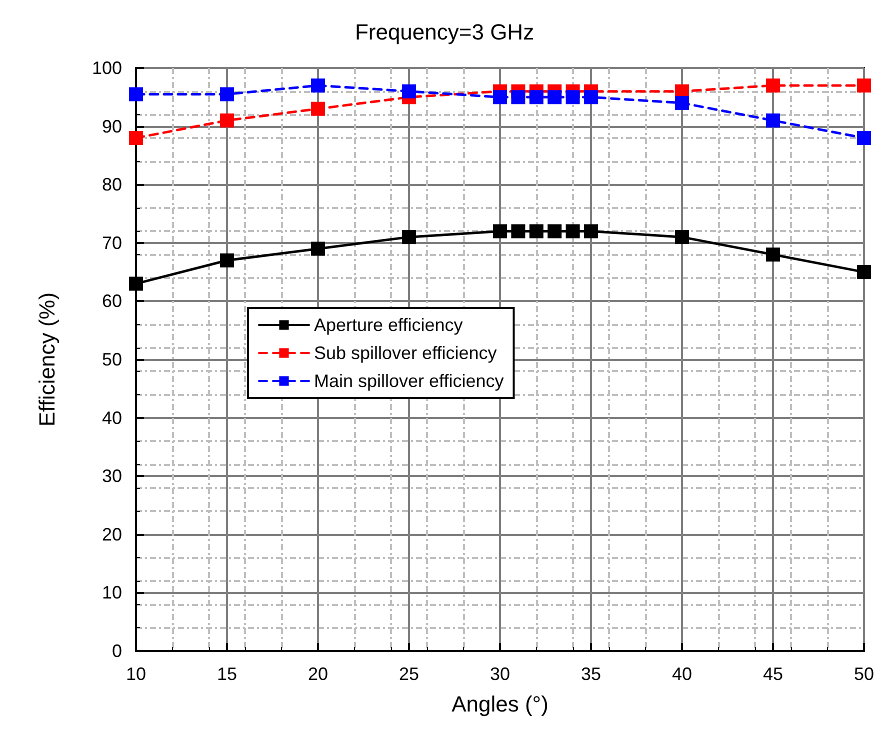  What do you see at coordinates (47, 359) in the screenshot?
I see `y-axis-title: Efficiency (%)` at bounding box center [47, 359].